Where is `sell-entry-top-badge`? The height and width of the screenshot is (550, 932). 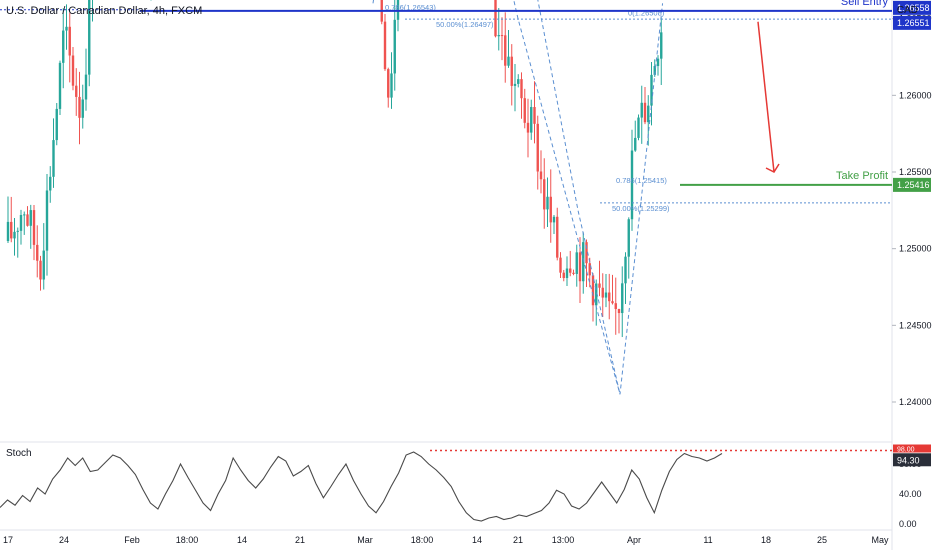 sell-entry-top-badge is located at coordinates (912, 7).